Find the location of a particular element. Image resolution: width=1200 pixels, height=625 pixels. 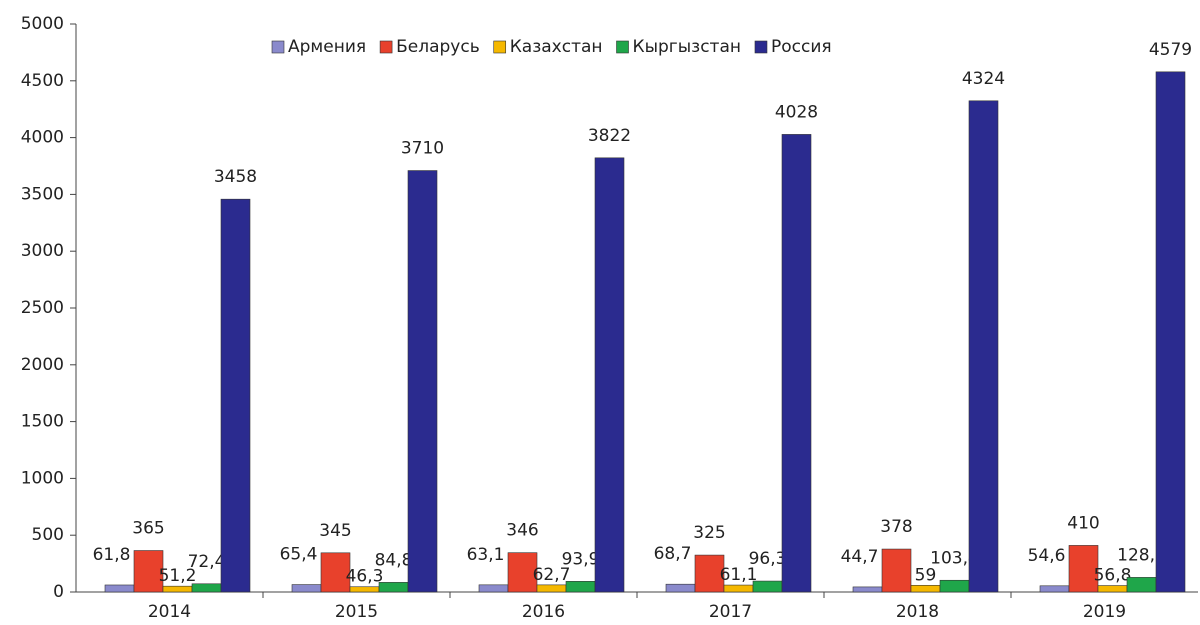

value-label: 61,8 is located at coordinates (112, 555).